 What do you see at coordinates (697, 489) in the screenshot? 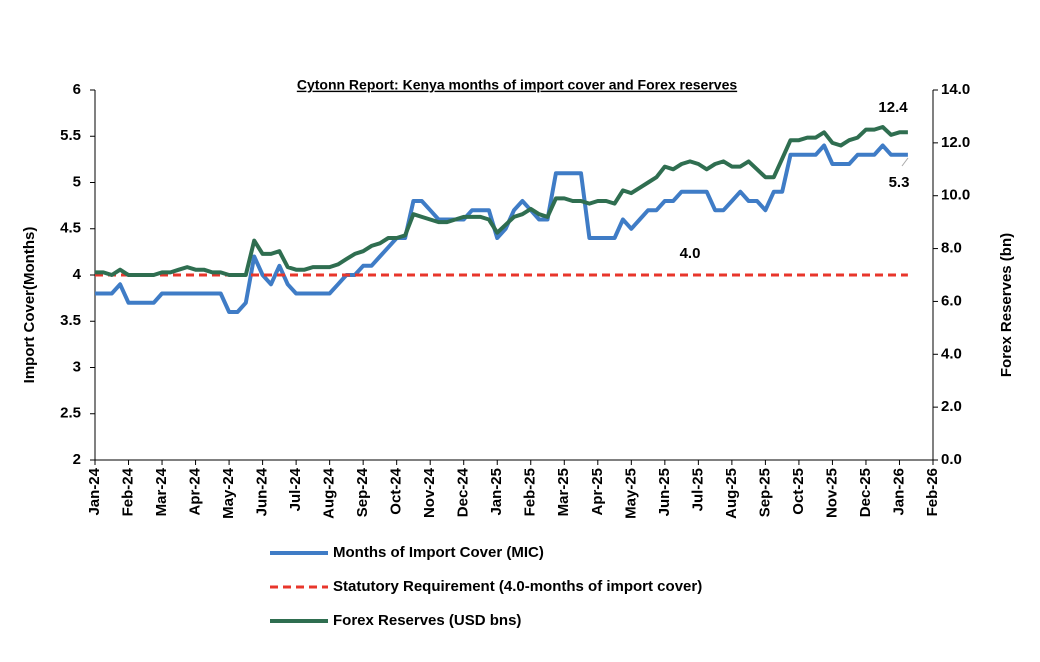
I see `x-tick-label: Jul-25` at bounding box center [697, 489].